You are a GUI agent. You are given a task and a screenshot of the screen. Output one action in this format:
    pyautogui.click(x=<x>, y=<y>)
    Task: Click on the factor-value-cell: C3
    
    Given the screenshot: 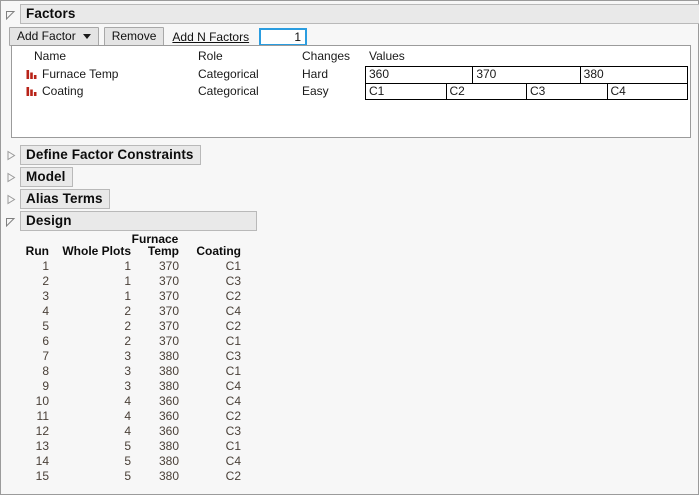 What is the action you would take?
    pyautogui.click(x=566, y=91)
    